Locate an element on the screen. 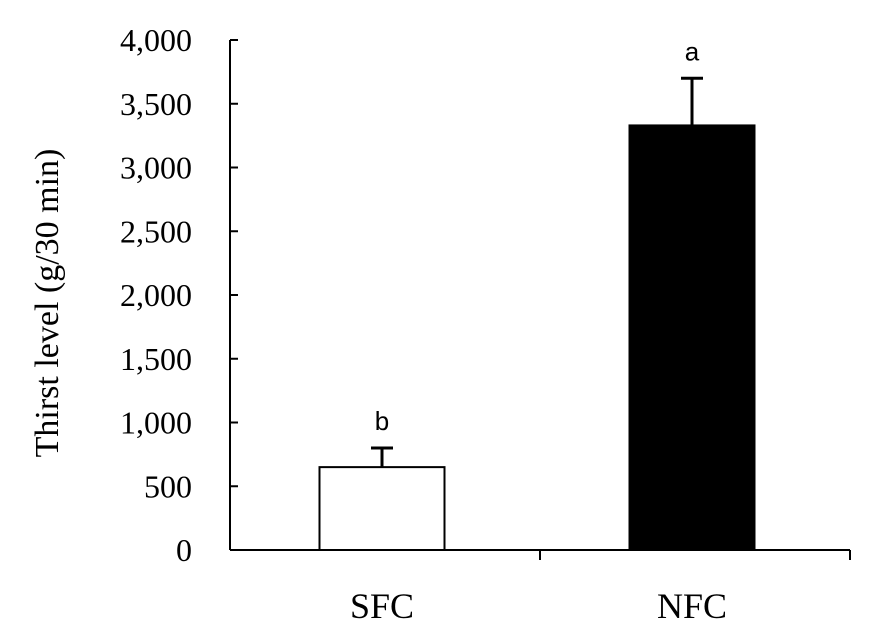 This screenshot has width=877, height=637. y-tick-label: 2,000 is located at coordinates (156, 295).